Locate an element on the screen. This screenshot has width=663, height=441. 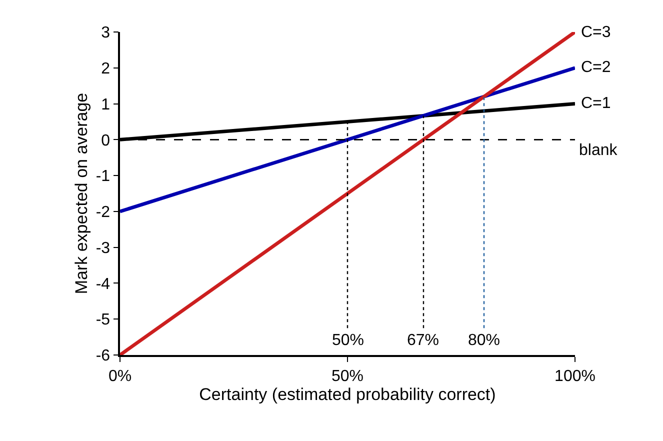
ref-line-label: 50% is located at coordinates (348, 340).